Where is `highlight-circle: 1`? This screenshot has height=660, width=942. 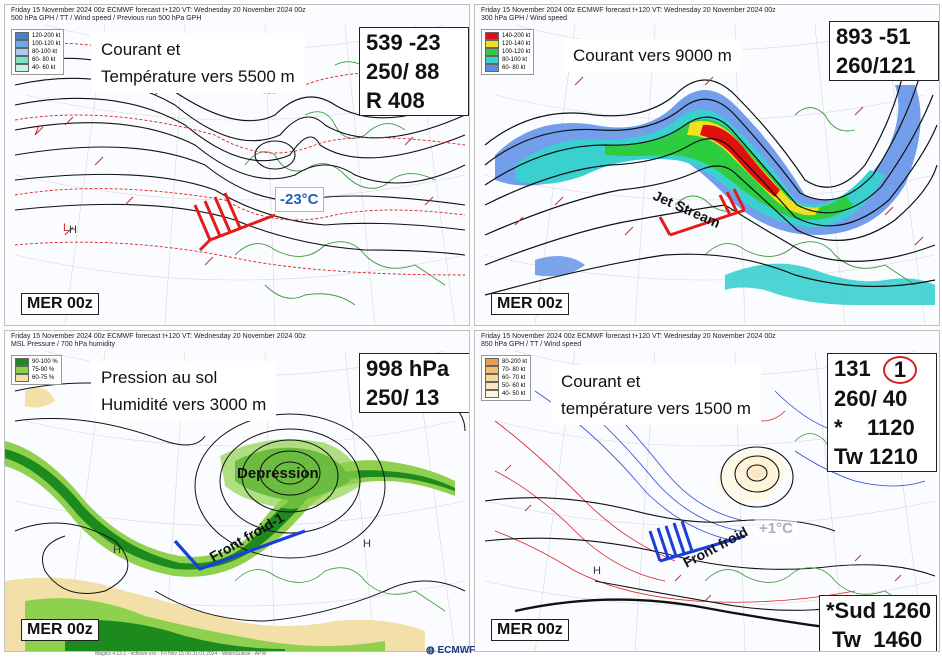
highlight-circle: 1 is located at coordinates (899, 370).